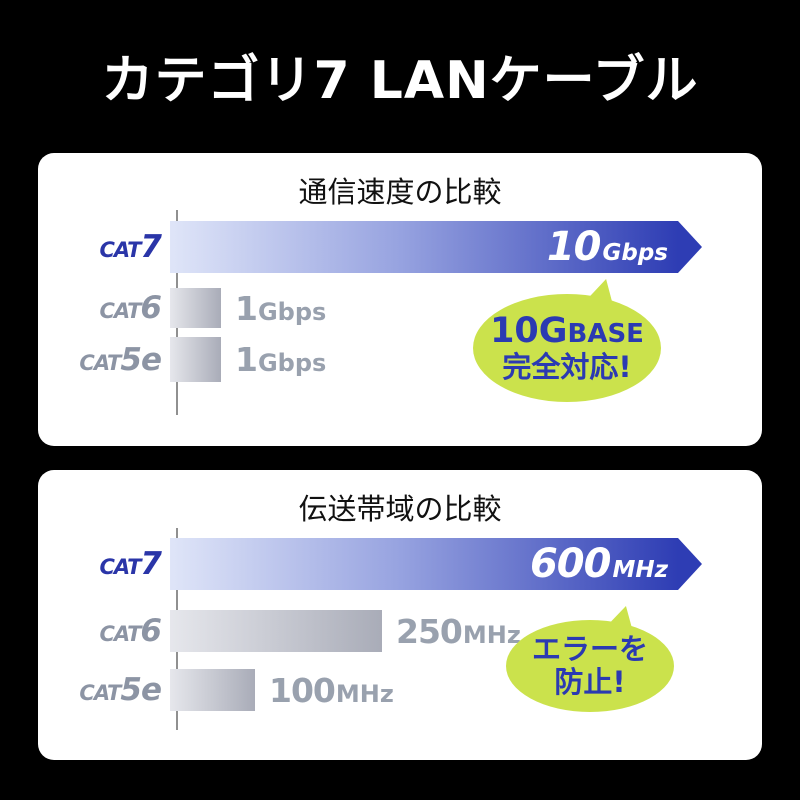 This screenshot has width=800, height=800. What do you see at coordinates (690, 564) in the screenshot?
I see `cat7-bandwidth-bar-arrow` at bounding box center [690, 564].